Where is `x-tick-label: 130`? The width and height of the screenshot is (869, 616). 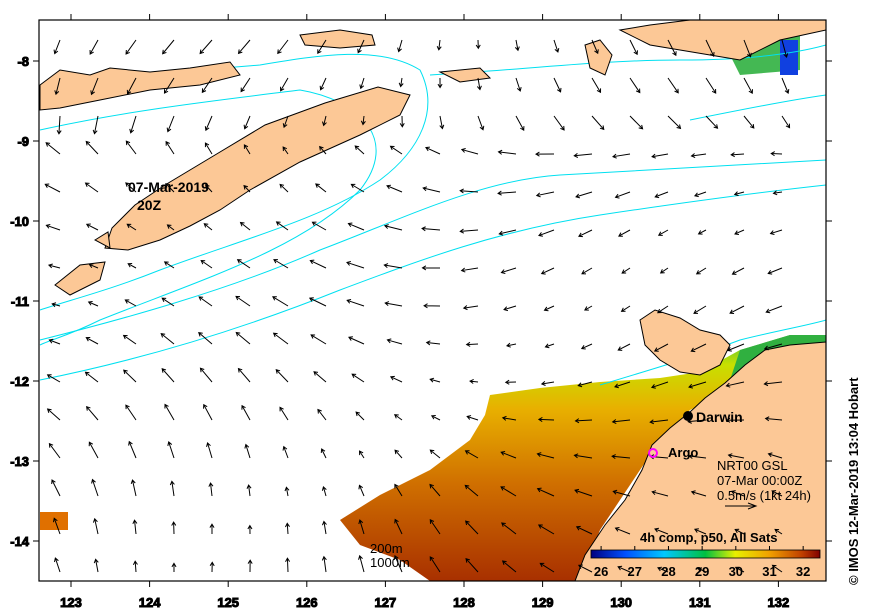
x-tick-label: 130 is located at coordinates (621, 602).